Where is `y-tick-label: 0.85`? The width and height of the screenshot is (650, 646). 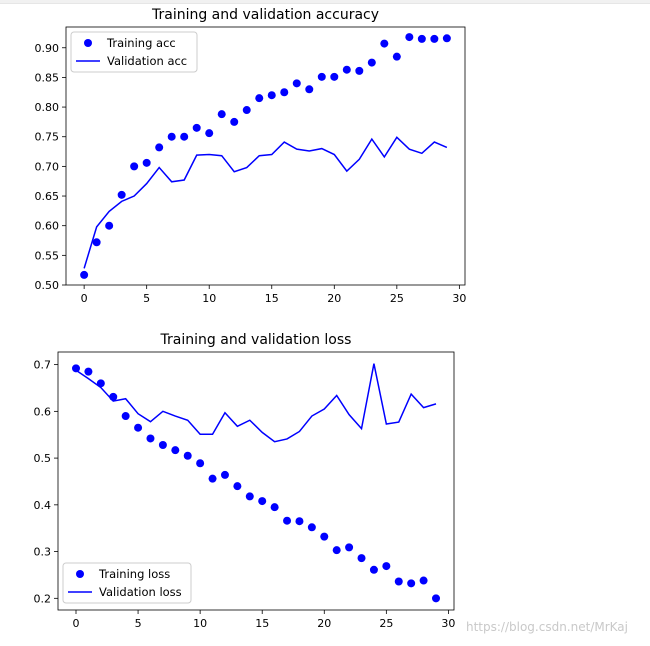 y-tick-label: 0.85 is located at coordinates (47, 77).